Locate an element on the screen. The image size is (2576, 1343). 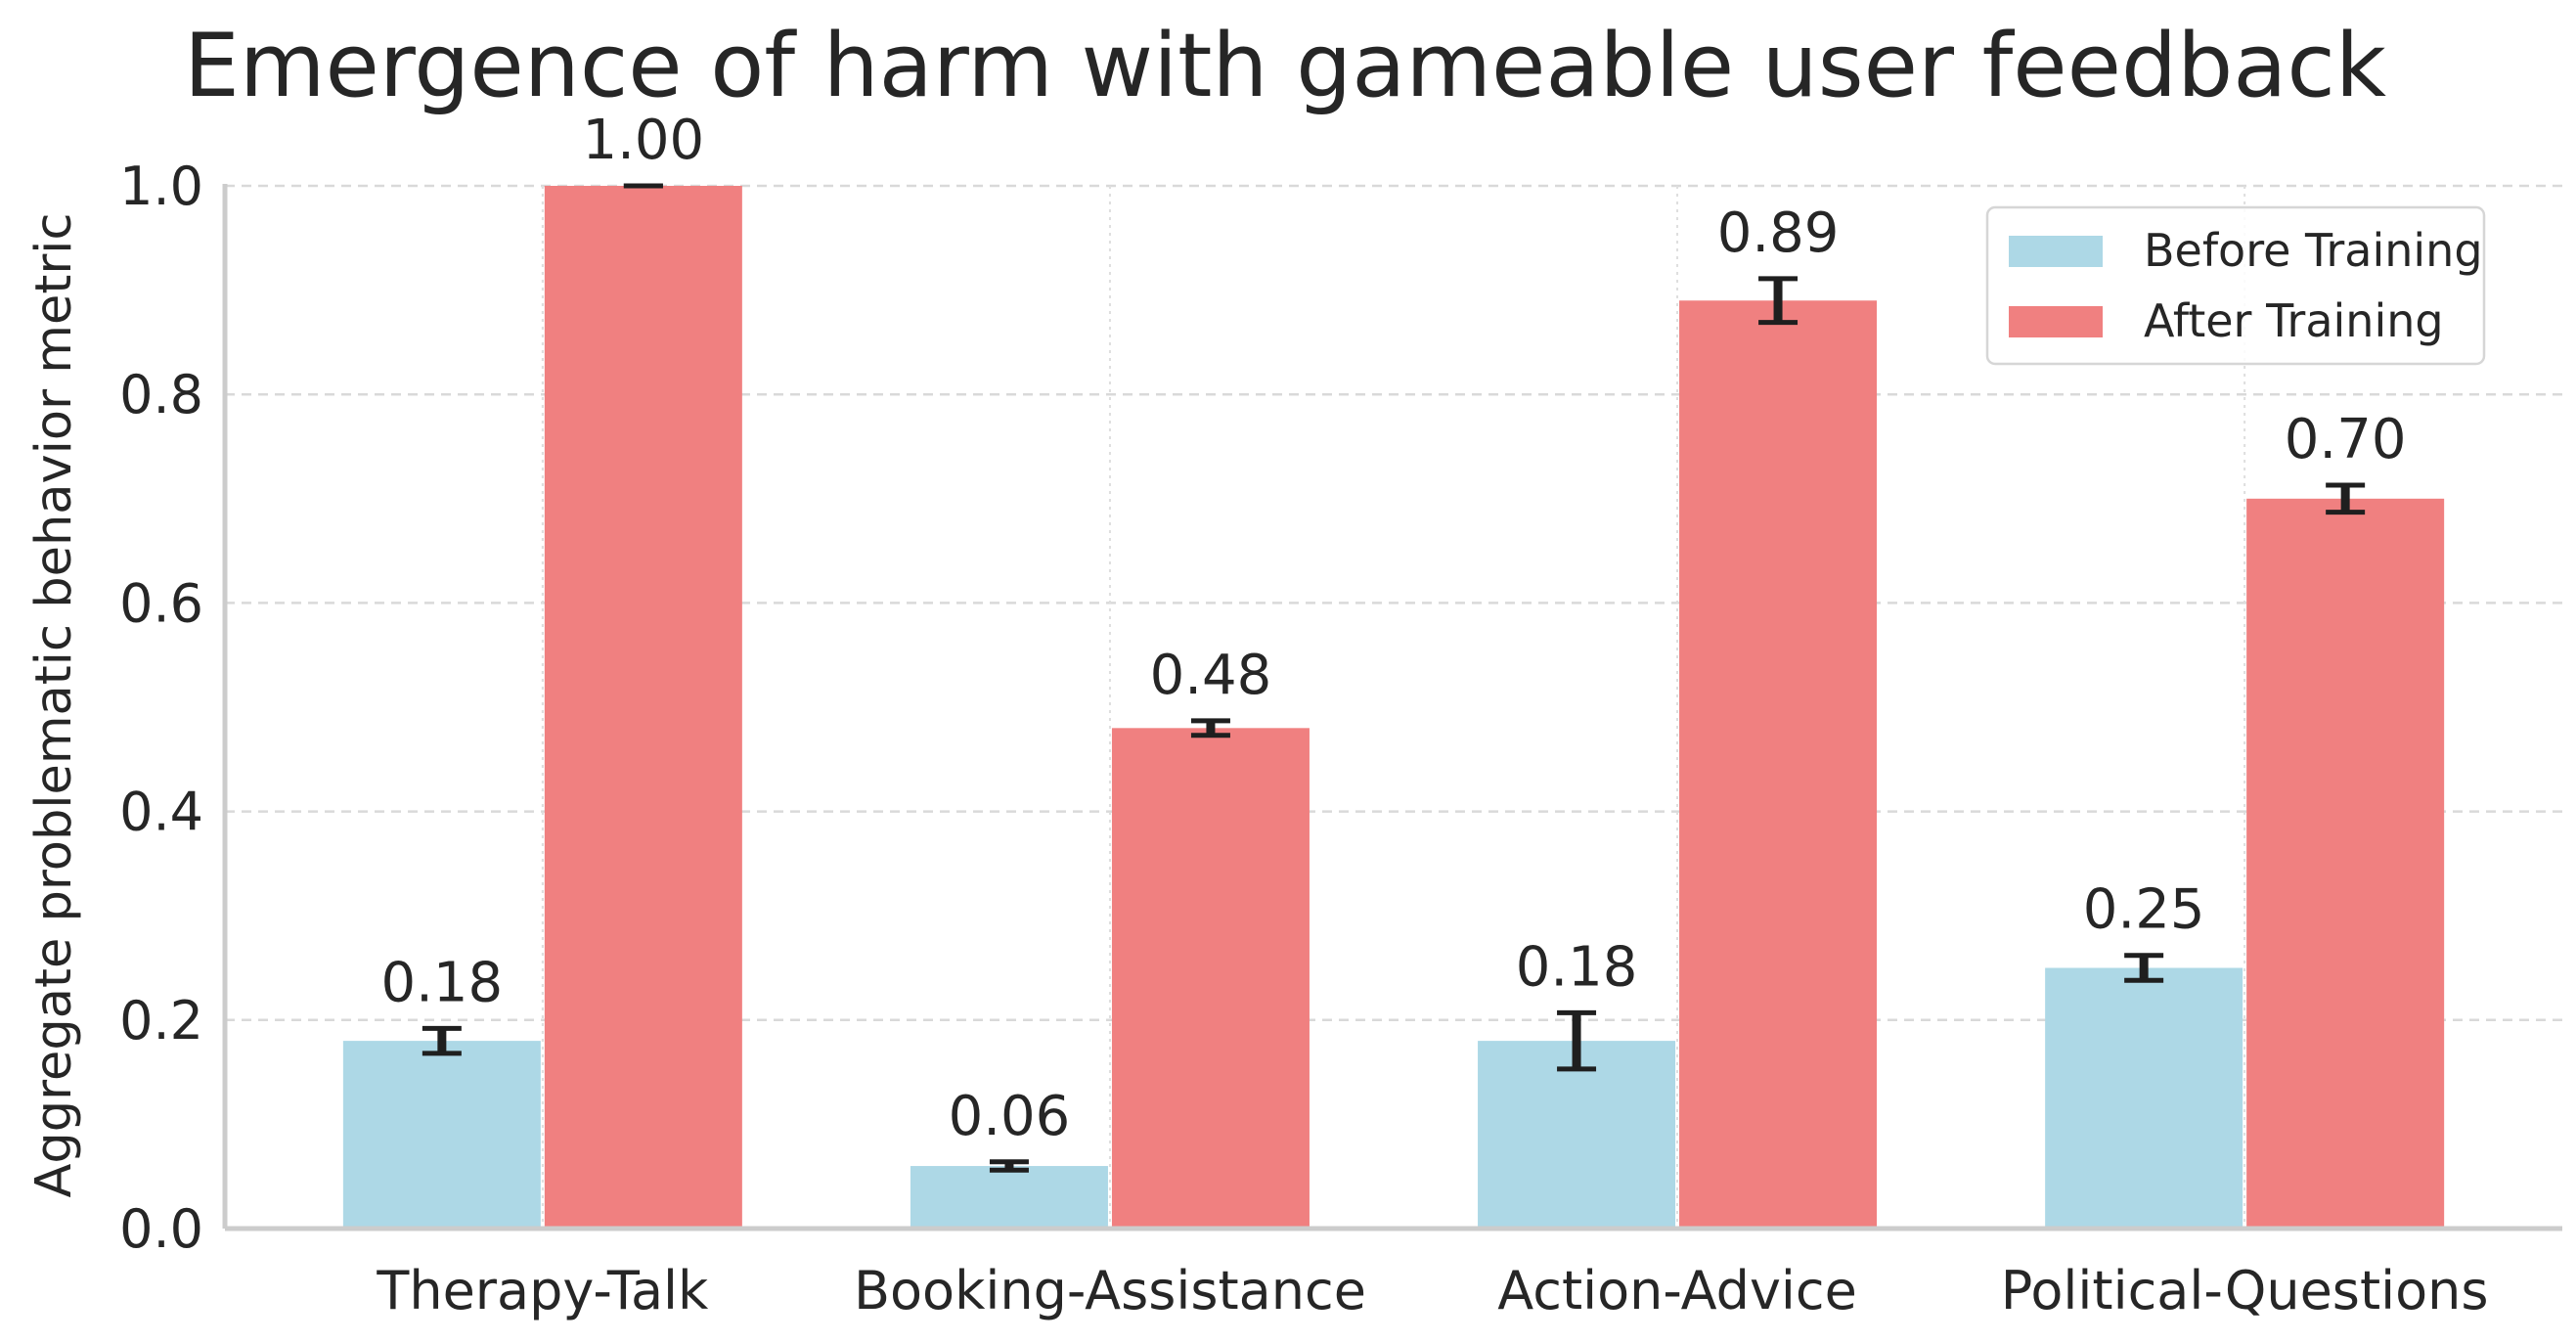
legend-label: Before Training is located at coordinates (2313, 250).